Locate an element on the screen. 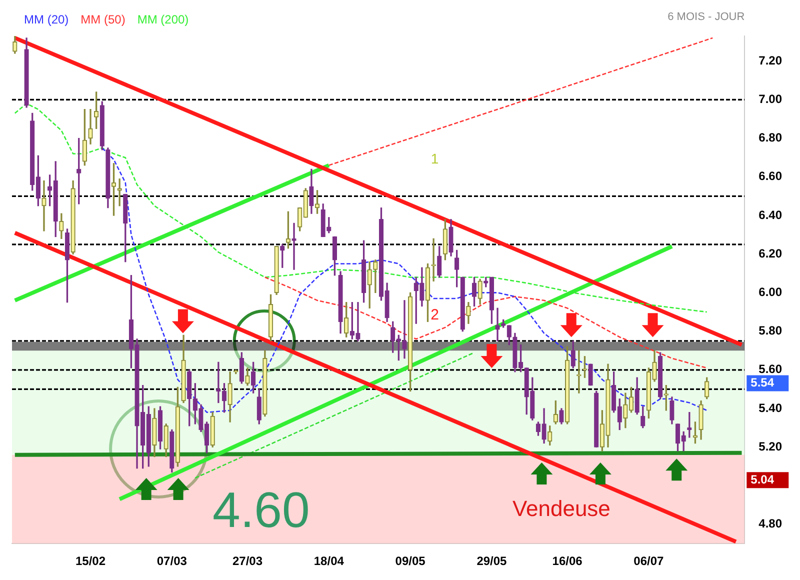 The height and width of the screenshot is (580, 800). y-tick-label: 5.40 is located at coordinates (770, 407).